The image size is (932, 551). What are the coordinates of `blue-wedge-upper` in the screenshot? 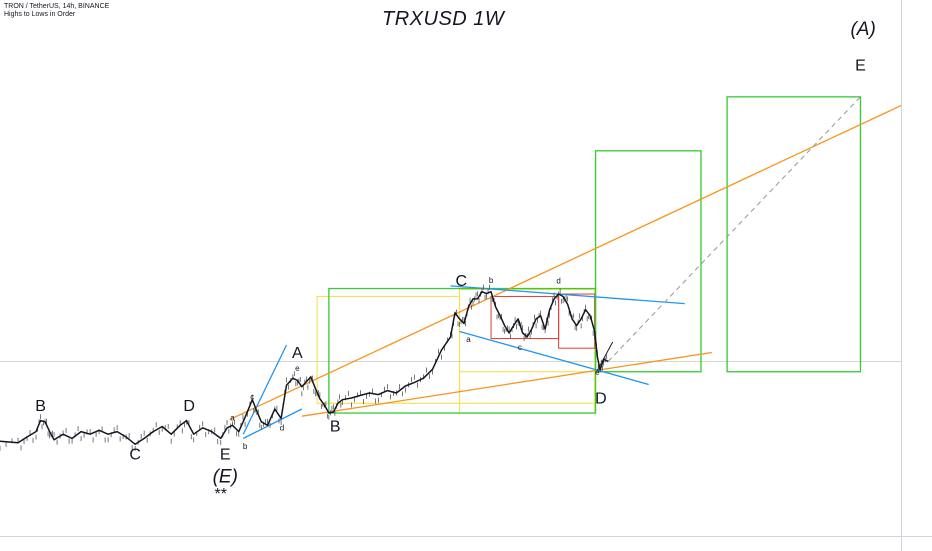 It's located at (265, 389).